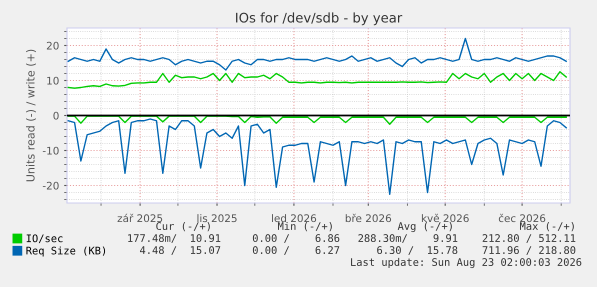  What do you see at coordinates (50, 150) in the screenshot?
I see `y-tick-label: -10` at bounding box center [50, 150].